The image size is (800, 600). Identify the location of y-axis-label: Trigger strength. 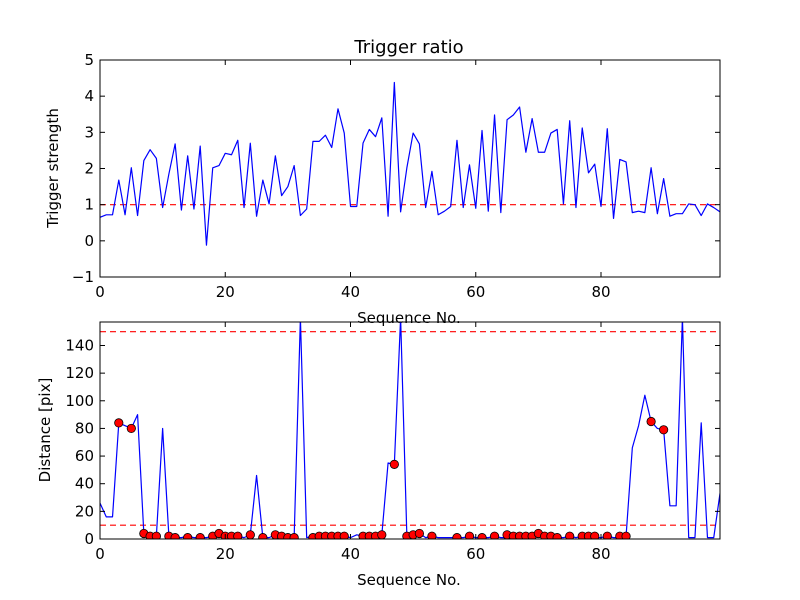
(53, 168).